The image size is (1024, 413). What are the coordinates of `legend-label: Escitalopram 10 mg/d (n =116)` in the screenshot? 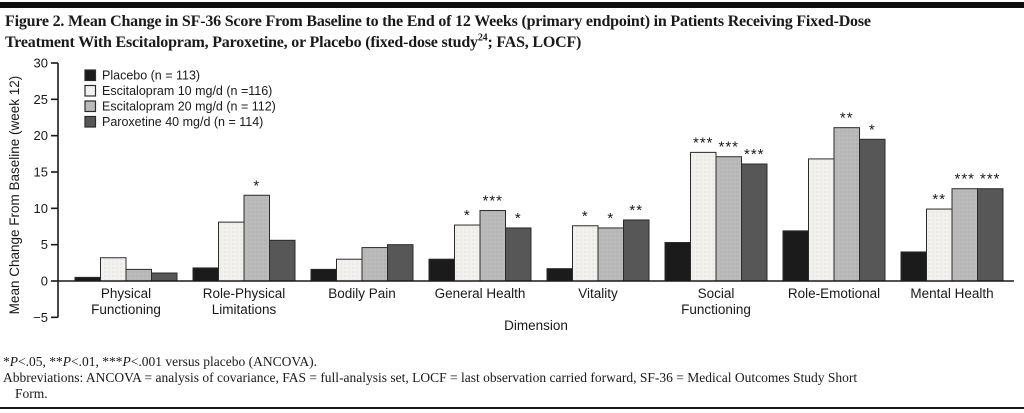 It's located at (187, 91).